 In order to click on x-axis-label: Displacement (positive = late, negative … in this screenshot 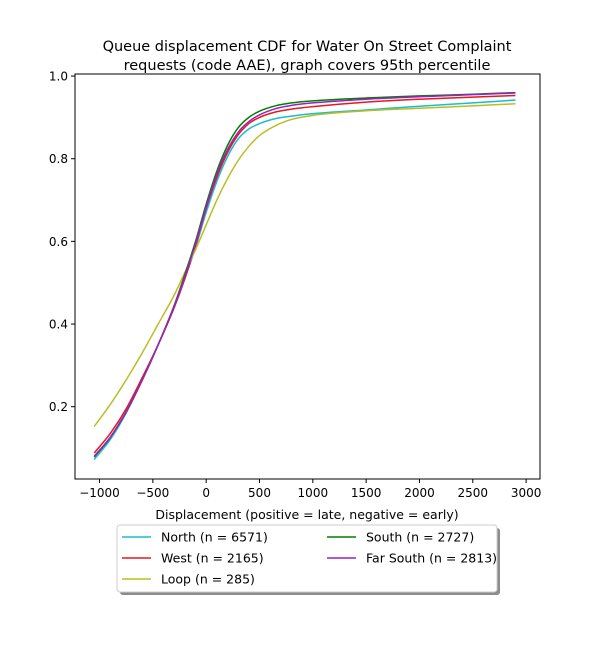, I will do `click(306, 514)`.